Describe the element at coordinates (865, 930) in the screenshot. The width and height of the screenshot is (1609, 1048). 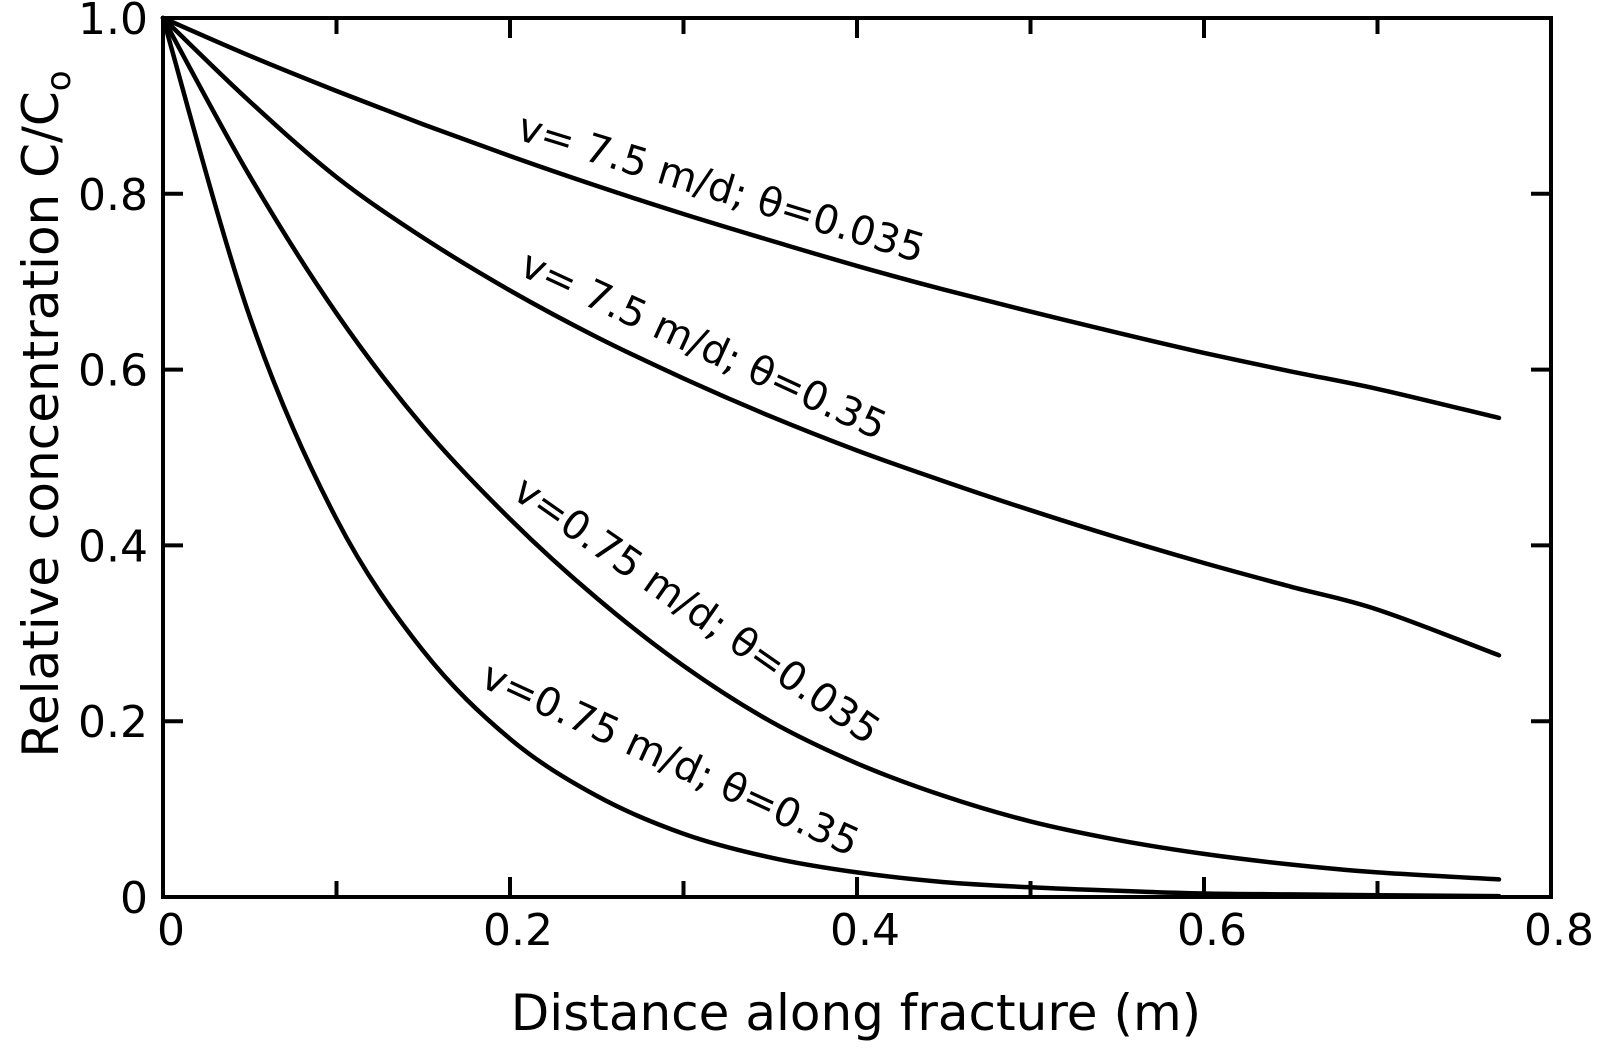
I see `x-tick-label: 0.4` at that location.